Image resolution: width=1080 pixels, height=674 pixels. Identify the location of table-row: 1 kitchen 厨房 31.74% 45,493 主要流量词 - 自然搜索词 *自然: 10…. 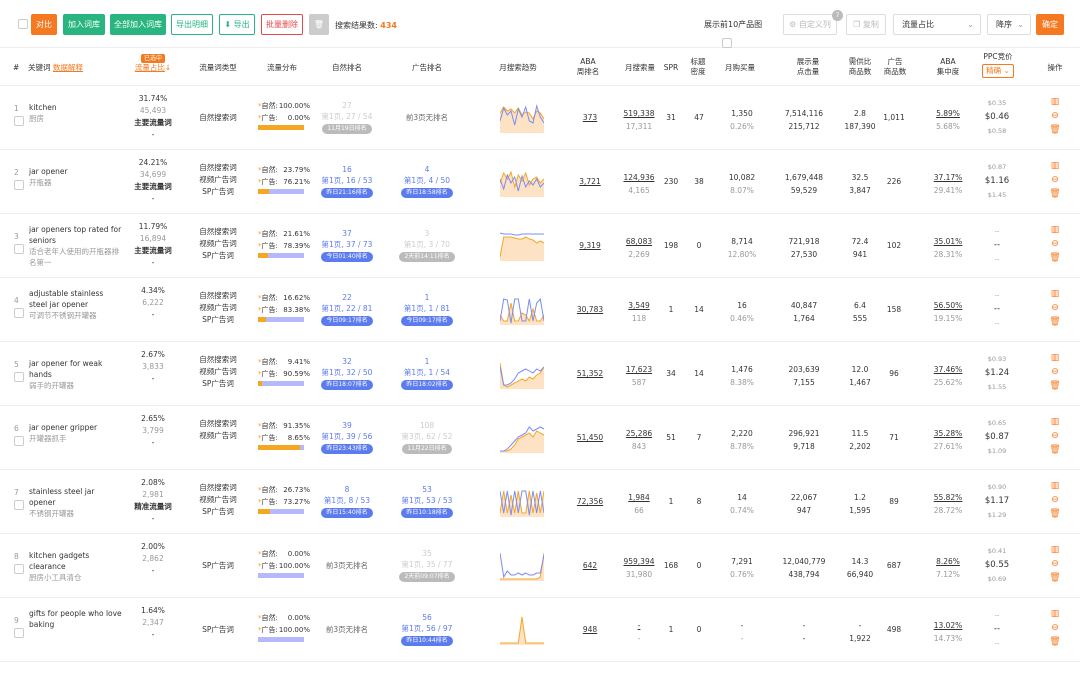
(540, 118).